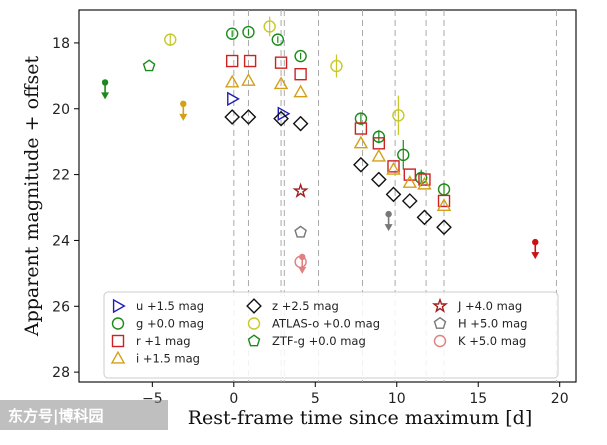 The height and width of the screenshot is (445, 607). Describe the element at coordinates (489, 306) in the screenshot. I see `legend-label-7: J +4.0 mag` at that location.